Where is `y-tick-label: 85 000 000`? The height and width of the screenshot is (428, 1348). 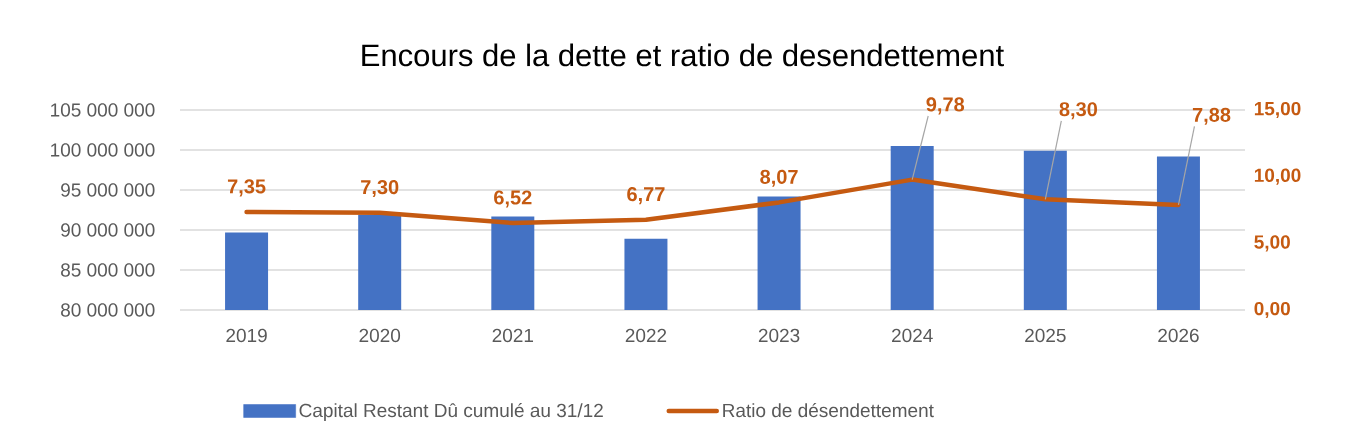
y-tick-label: 85 000 000 is located at coordinates (108, 270).